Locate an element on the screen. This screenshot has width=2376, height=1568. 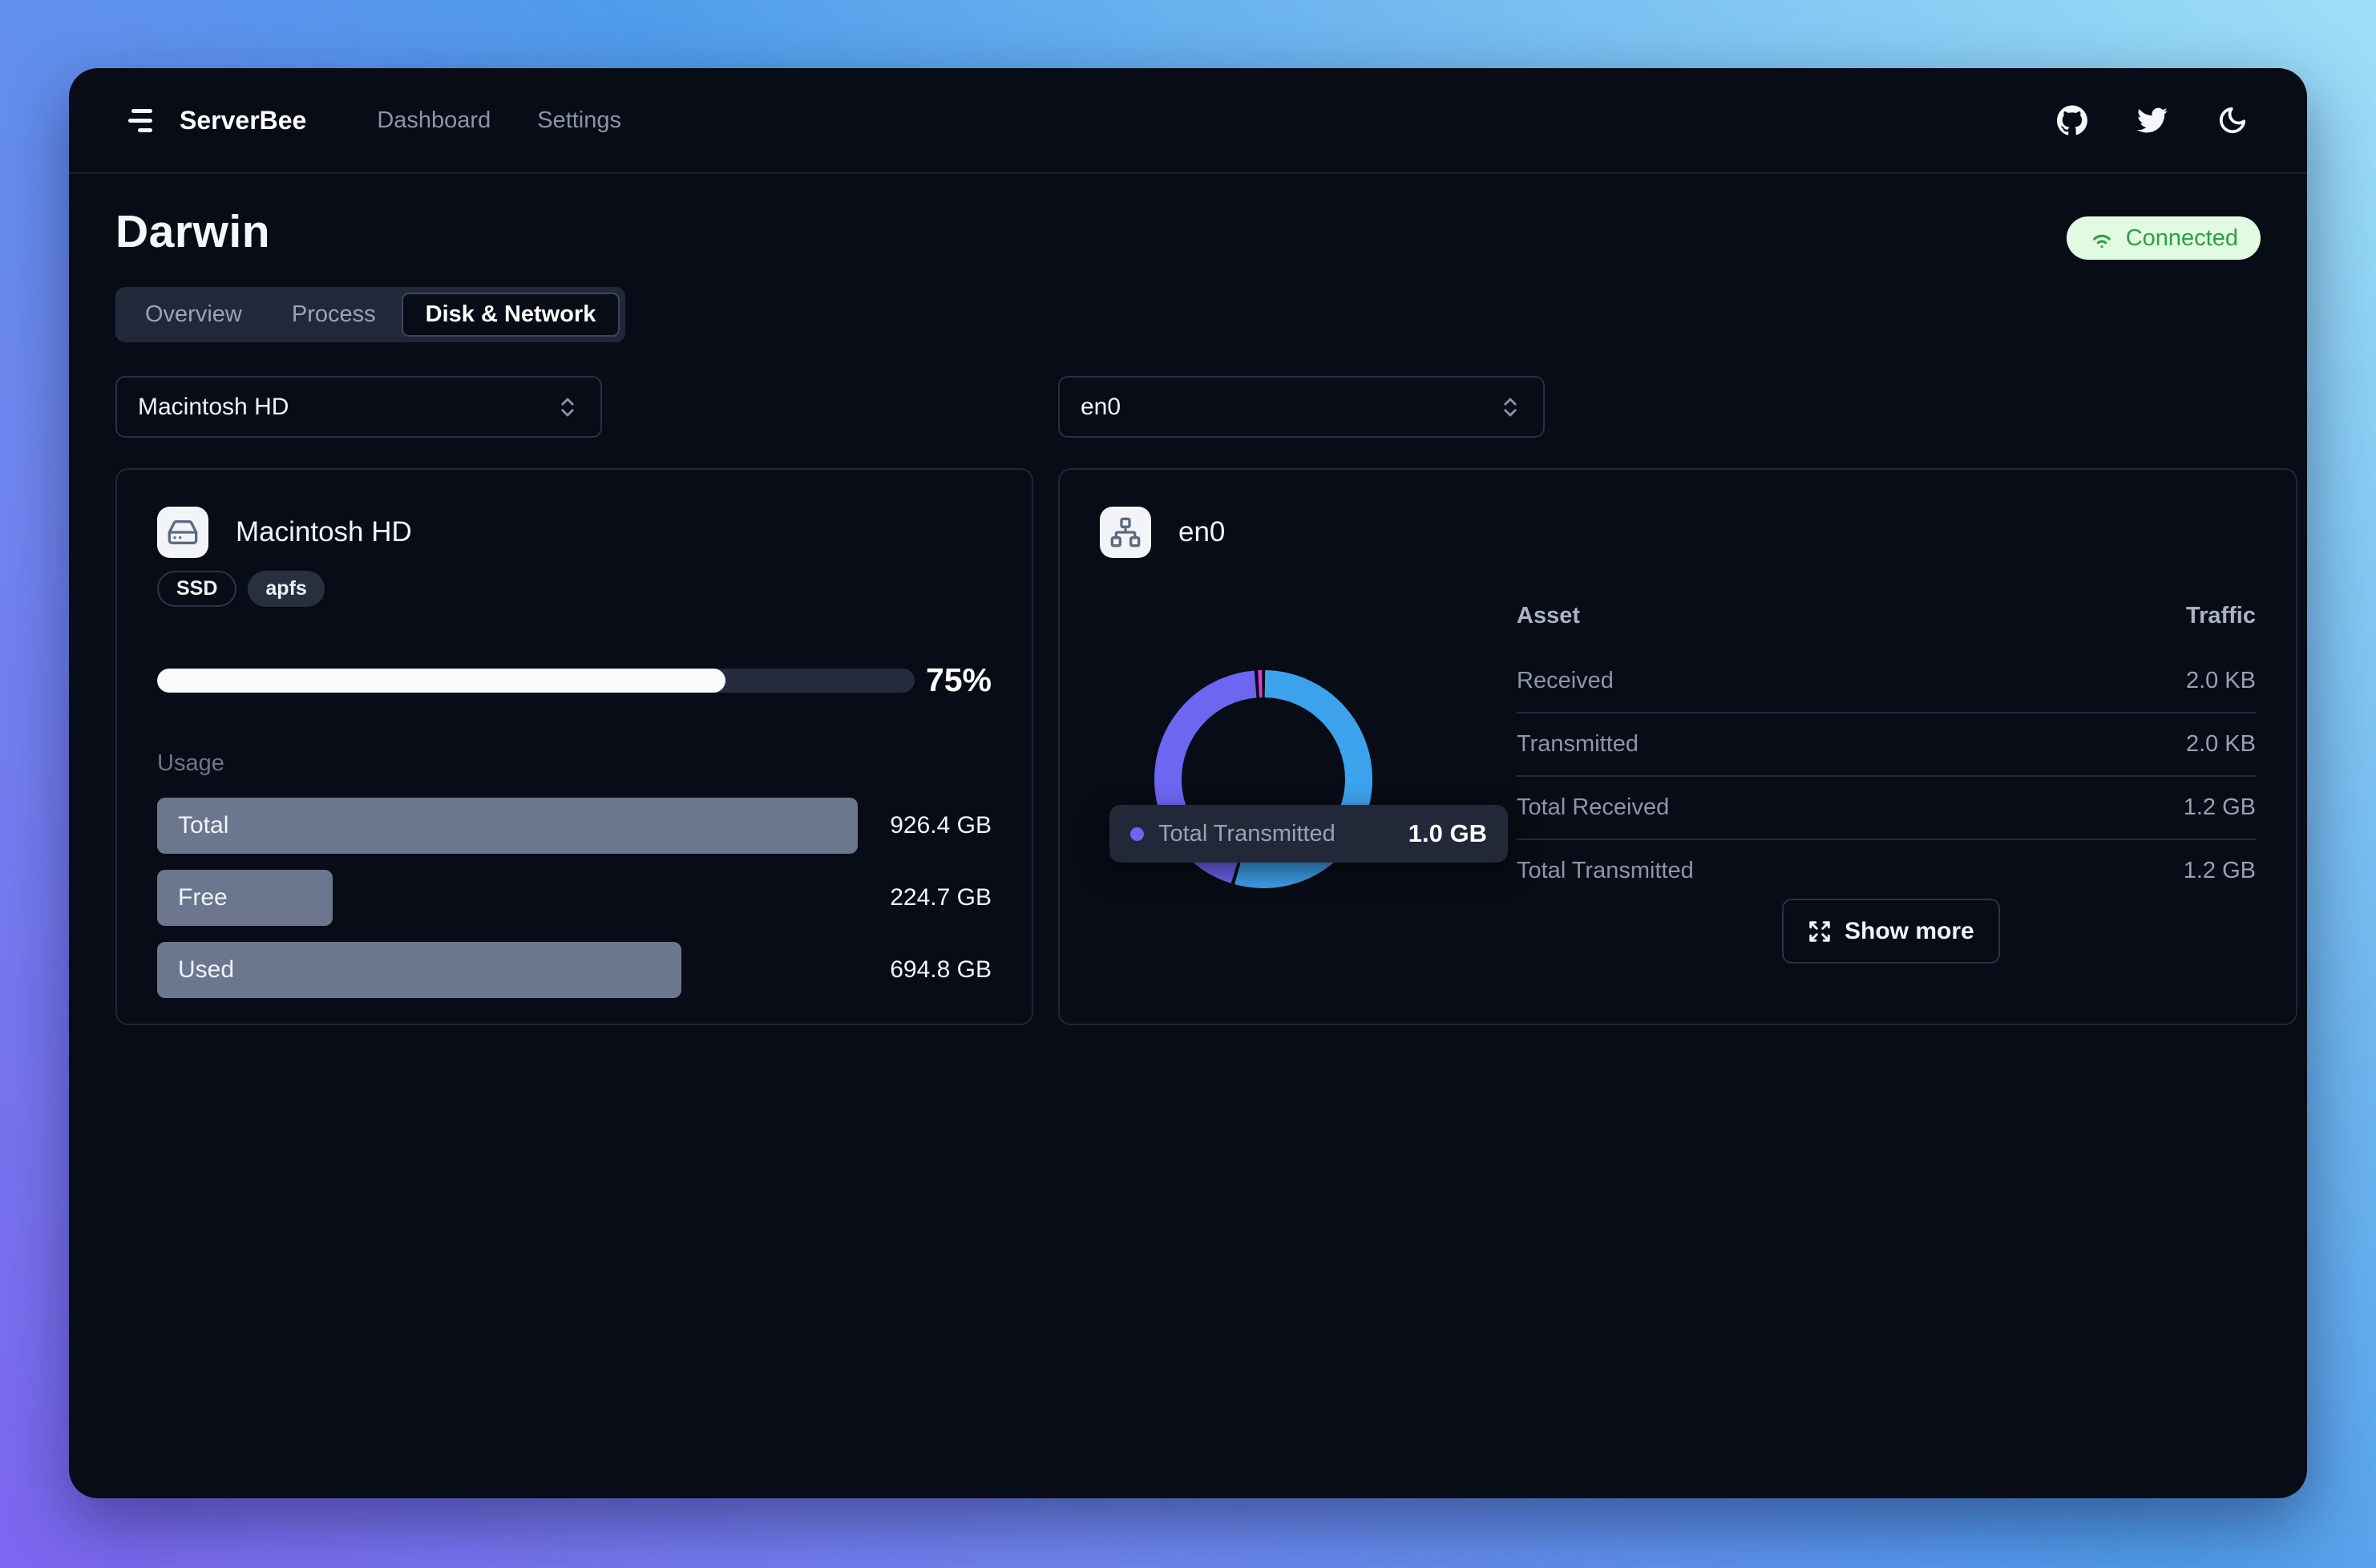
table-row: Transmitted 2.0 KB is located at coordinates (1886, 745).